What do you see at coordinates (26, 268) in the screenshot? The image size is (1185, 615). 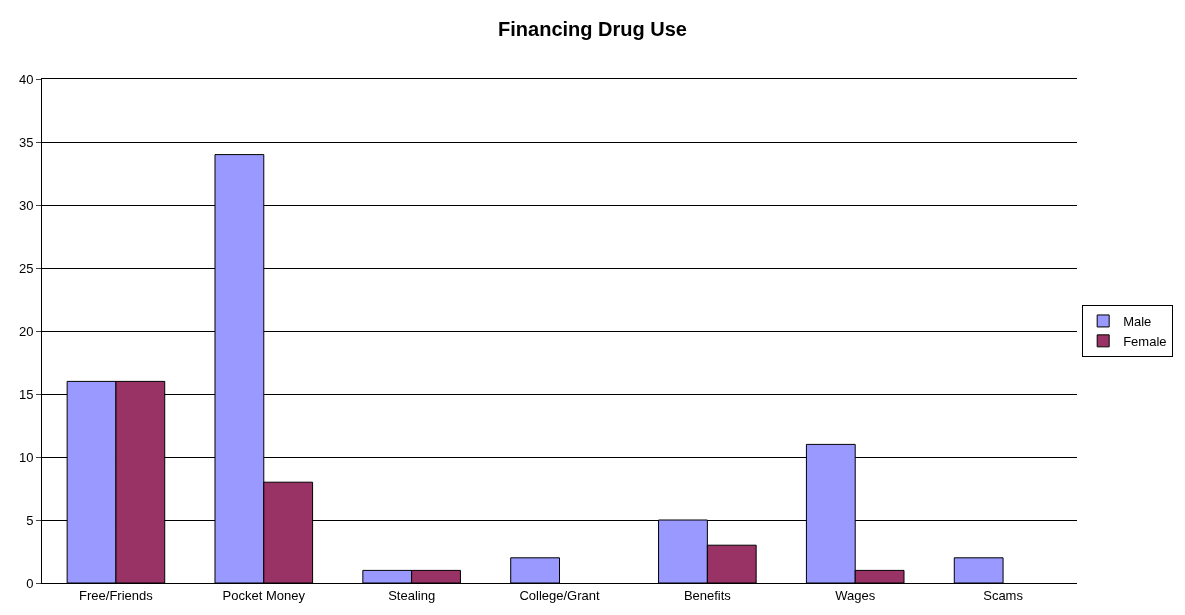 I see `y-tick-label: 25` at bounding box center [26, 268].